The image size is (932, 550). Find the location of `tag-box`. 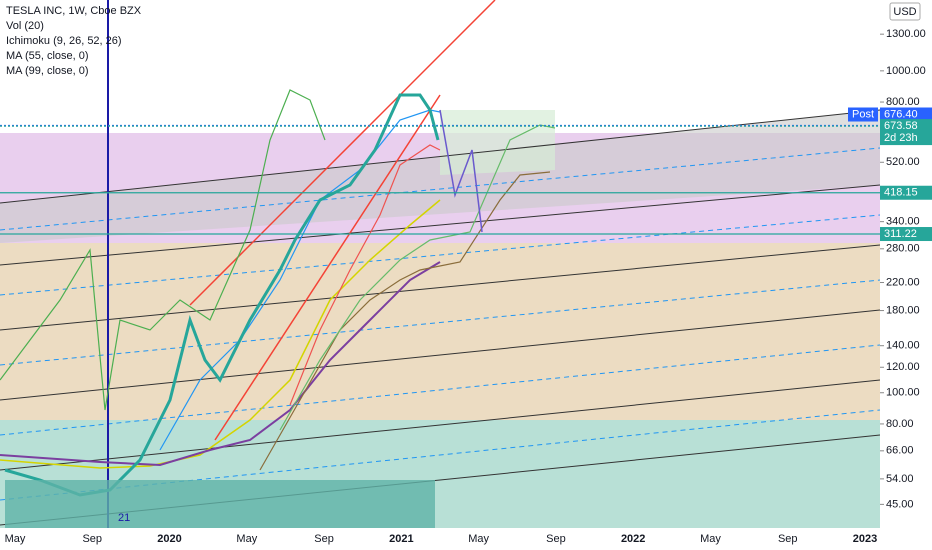

tag-box is located at coordinates (863, 114).